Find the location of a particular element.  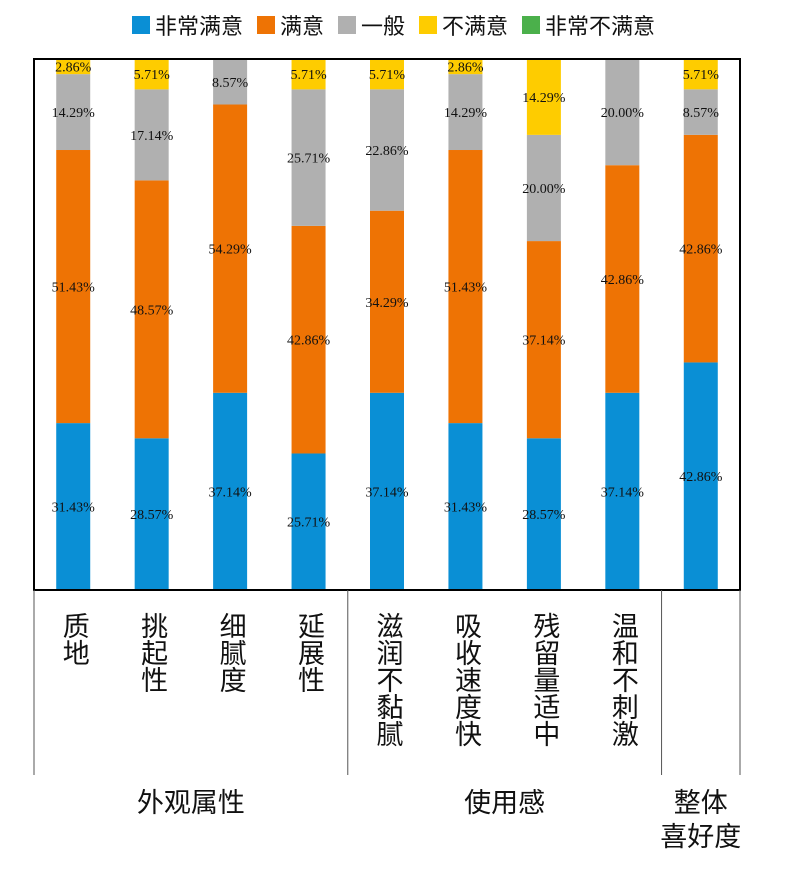

legend-item: 非常不满意 is located at coordinates (588, 25).